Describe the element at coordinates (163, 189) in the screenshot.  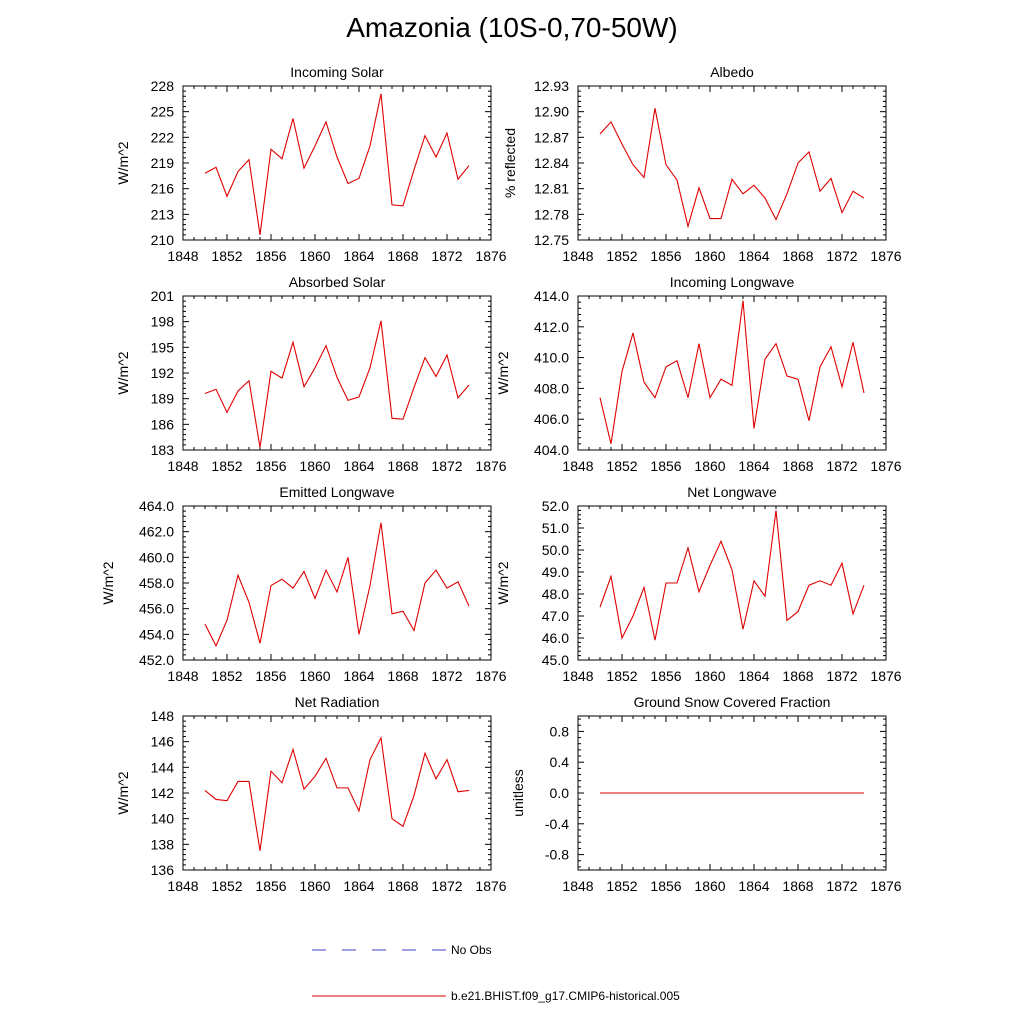
I see `y-tick-label: 216` at that location.